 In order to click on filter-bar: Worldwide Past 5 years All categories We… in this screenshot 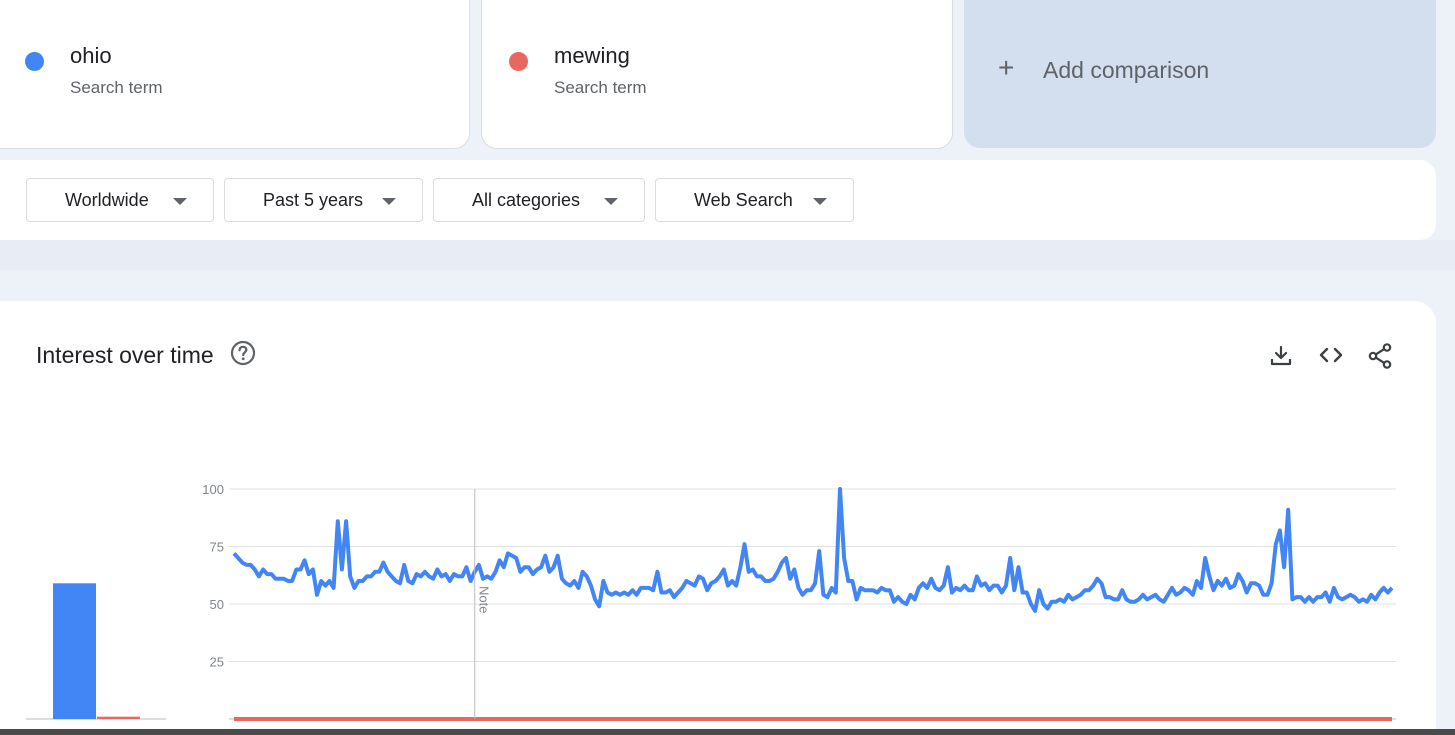, I will do `click(718, 200)`.